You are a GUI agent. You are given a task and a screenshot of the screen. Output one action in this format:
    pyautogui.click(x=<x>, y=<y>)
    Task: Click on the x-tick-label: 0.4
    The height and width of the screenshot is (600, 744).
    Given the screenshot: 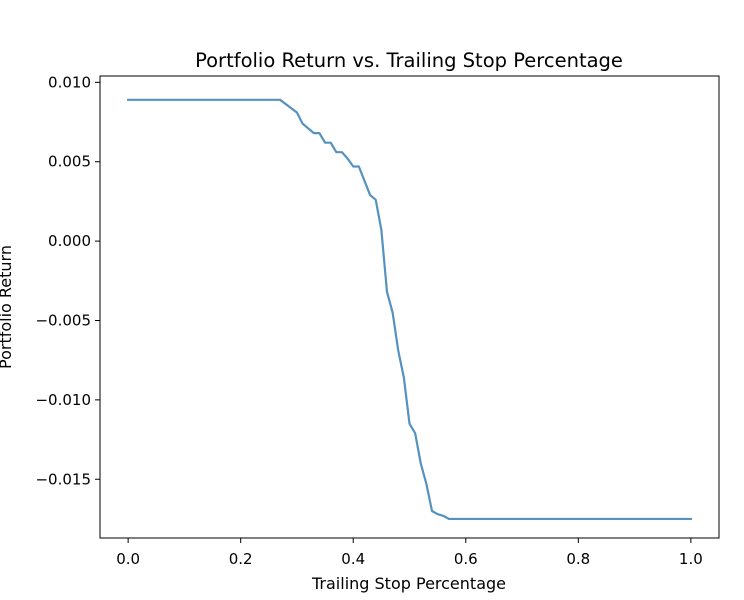 What is the action you would take?
    pyautogui.click(x=353, y=559)
    